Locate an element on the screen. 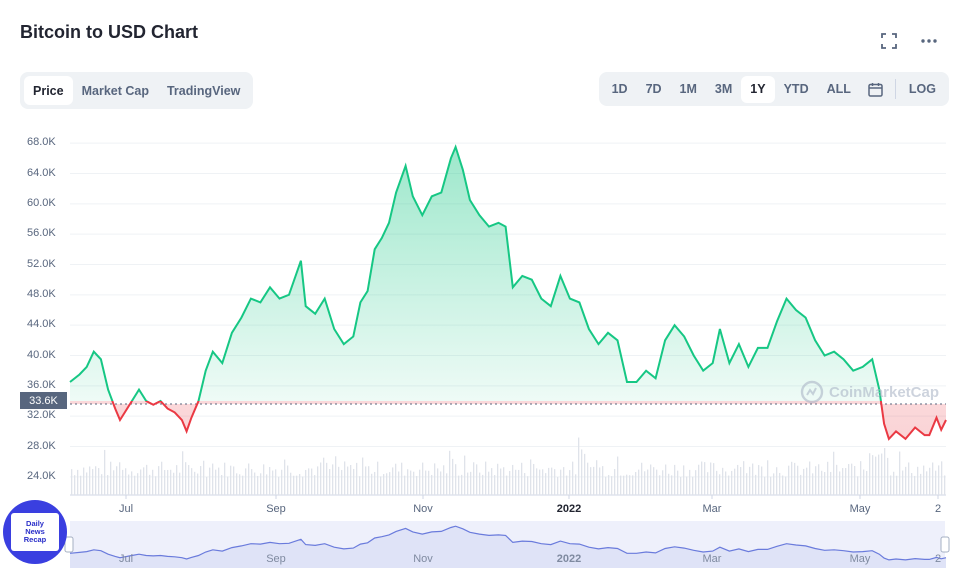  more-icon is located at coordinates (929, 41).